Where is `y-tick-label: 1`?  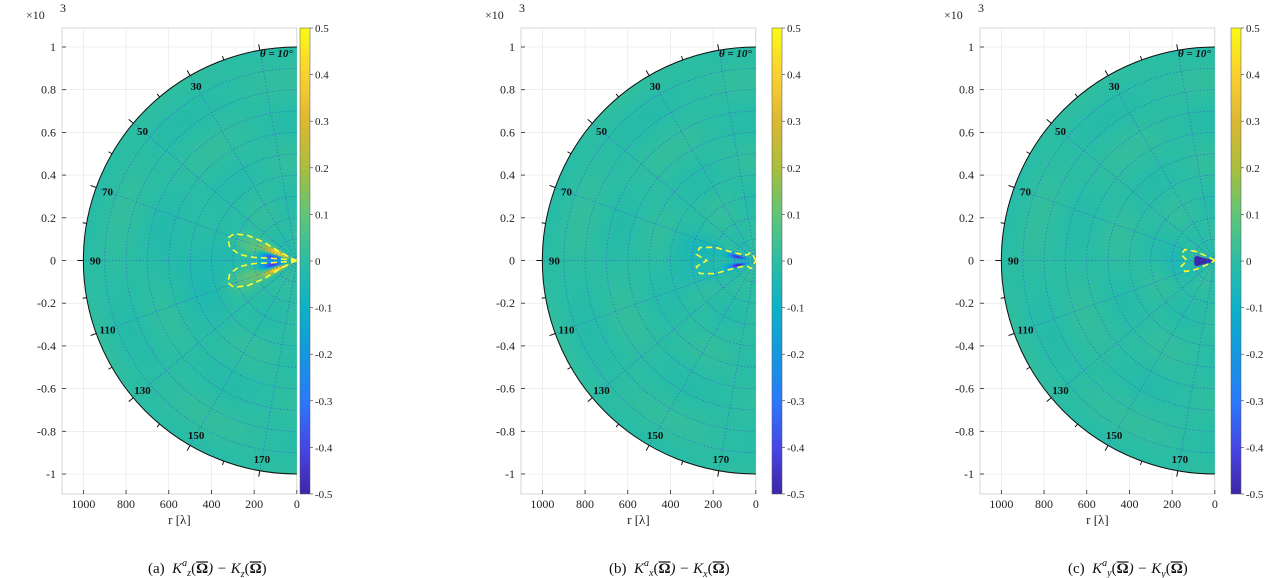 y-tick-label: 1 is located at coordinates (53, 47).